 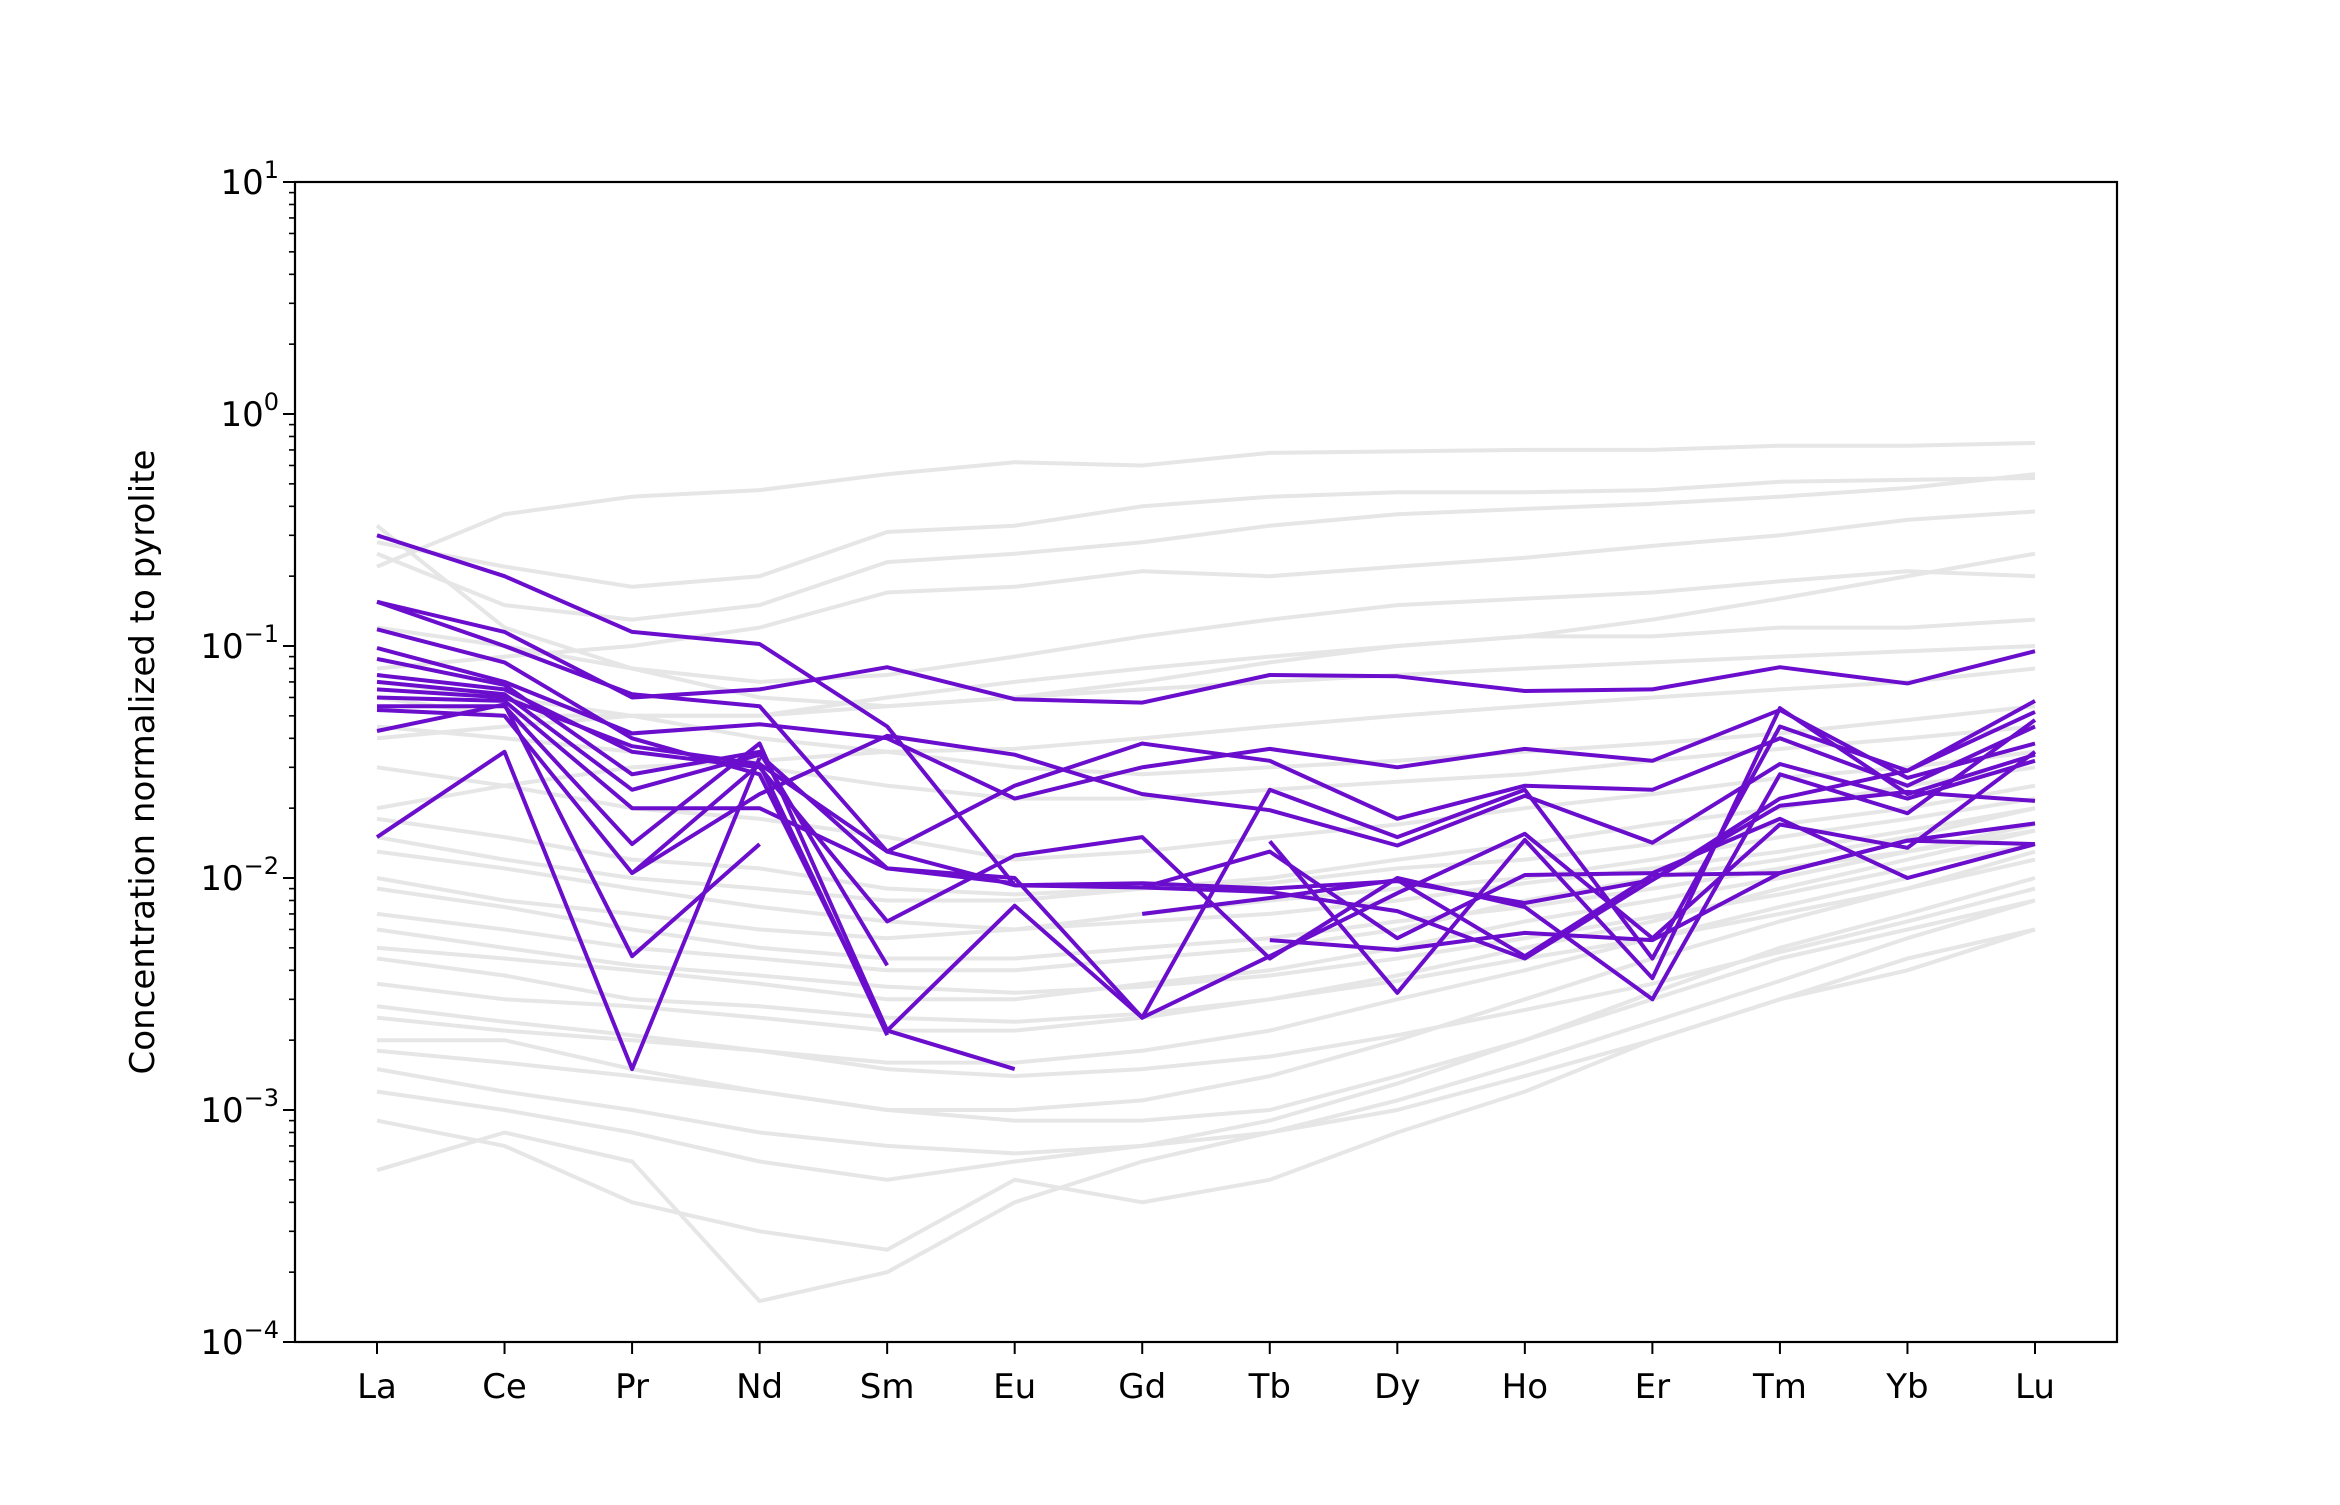 What do you see at coordinates (249, 411) in the screenshot?
I see `y-tick-label: 10⁰` at bounding box center [249, 411].